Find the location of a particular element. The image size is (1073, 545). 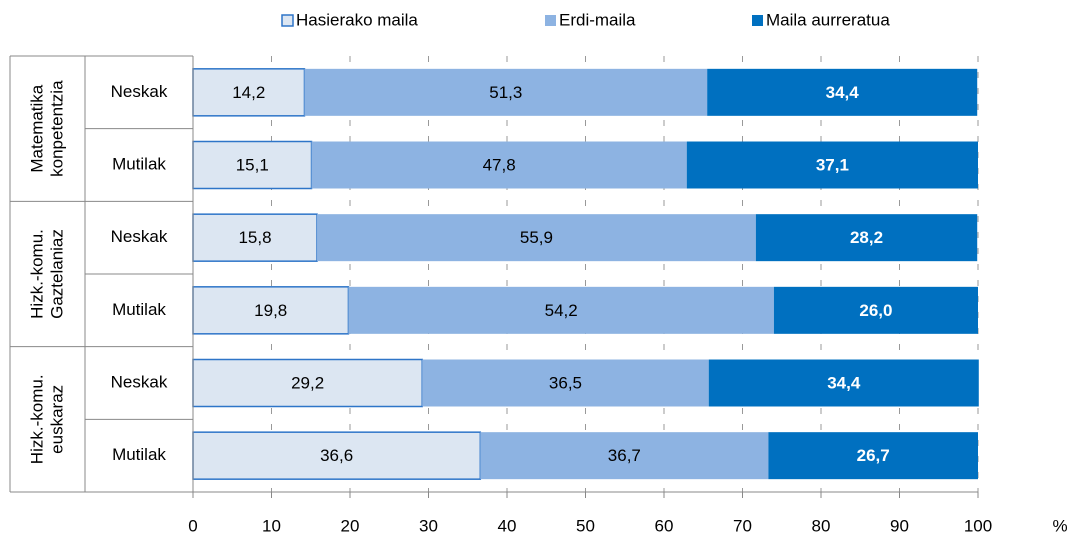

value-label: 14,2 is located at coordinates (248, 92).